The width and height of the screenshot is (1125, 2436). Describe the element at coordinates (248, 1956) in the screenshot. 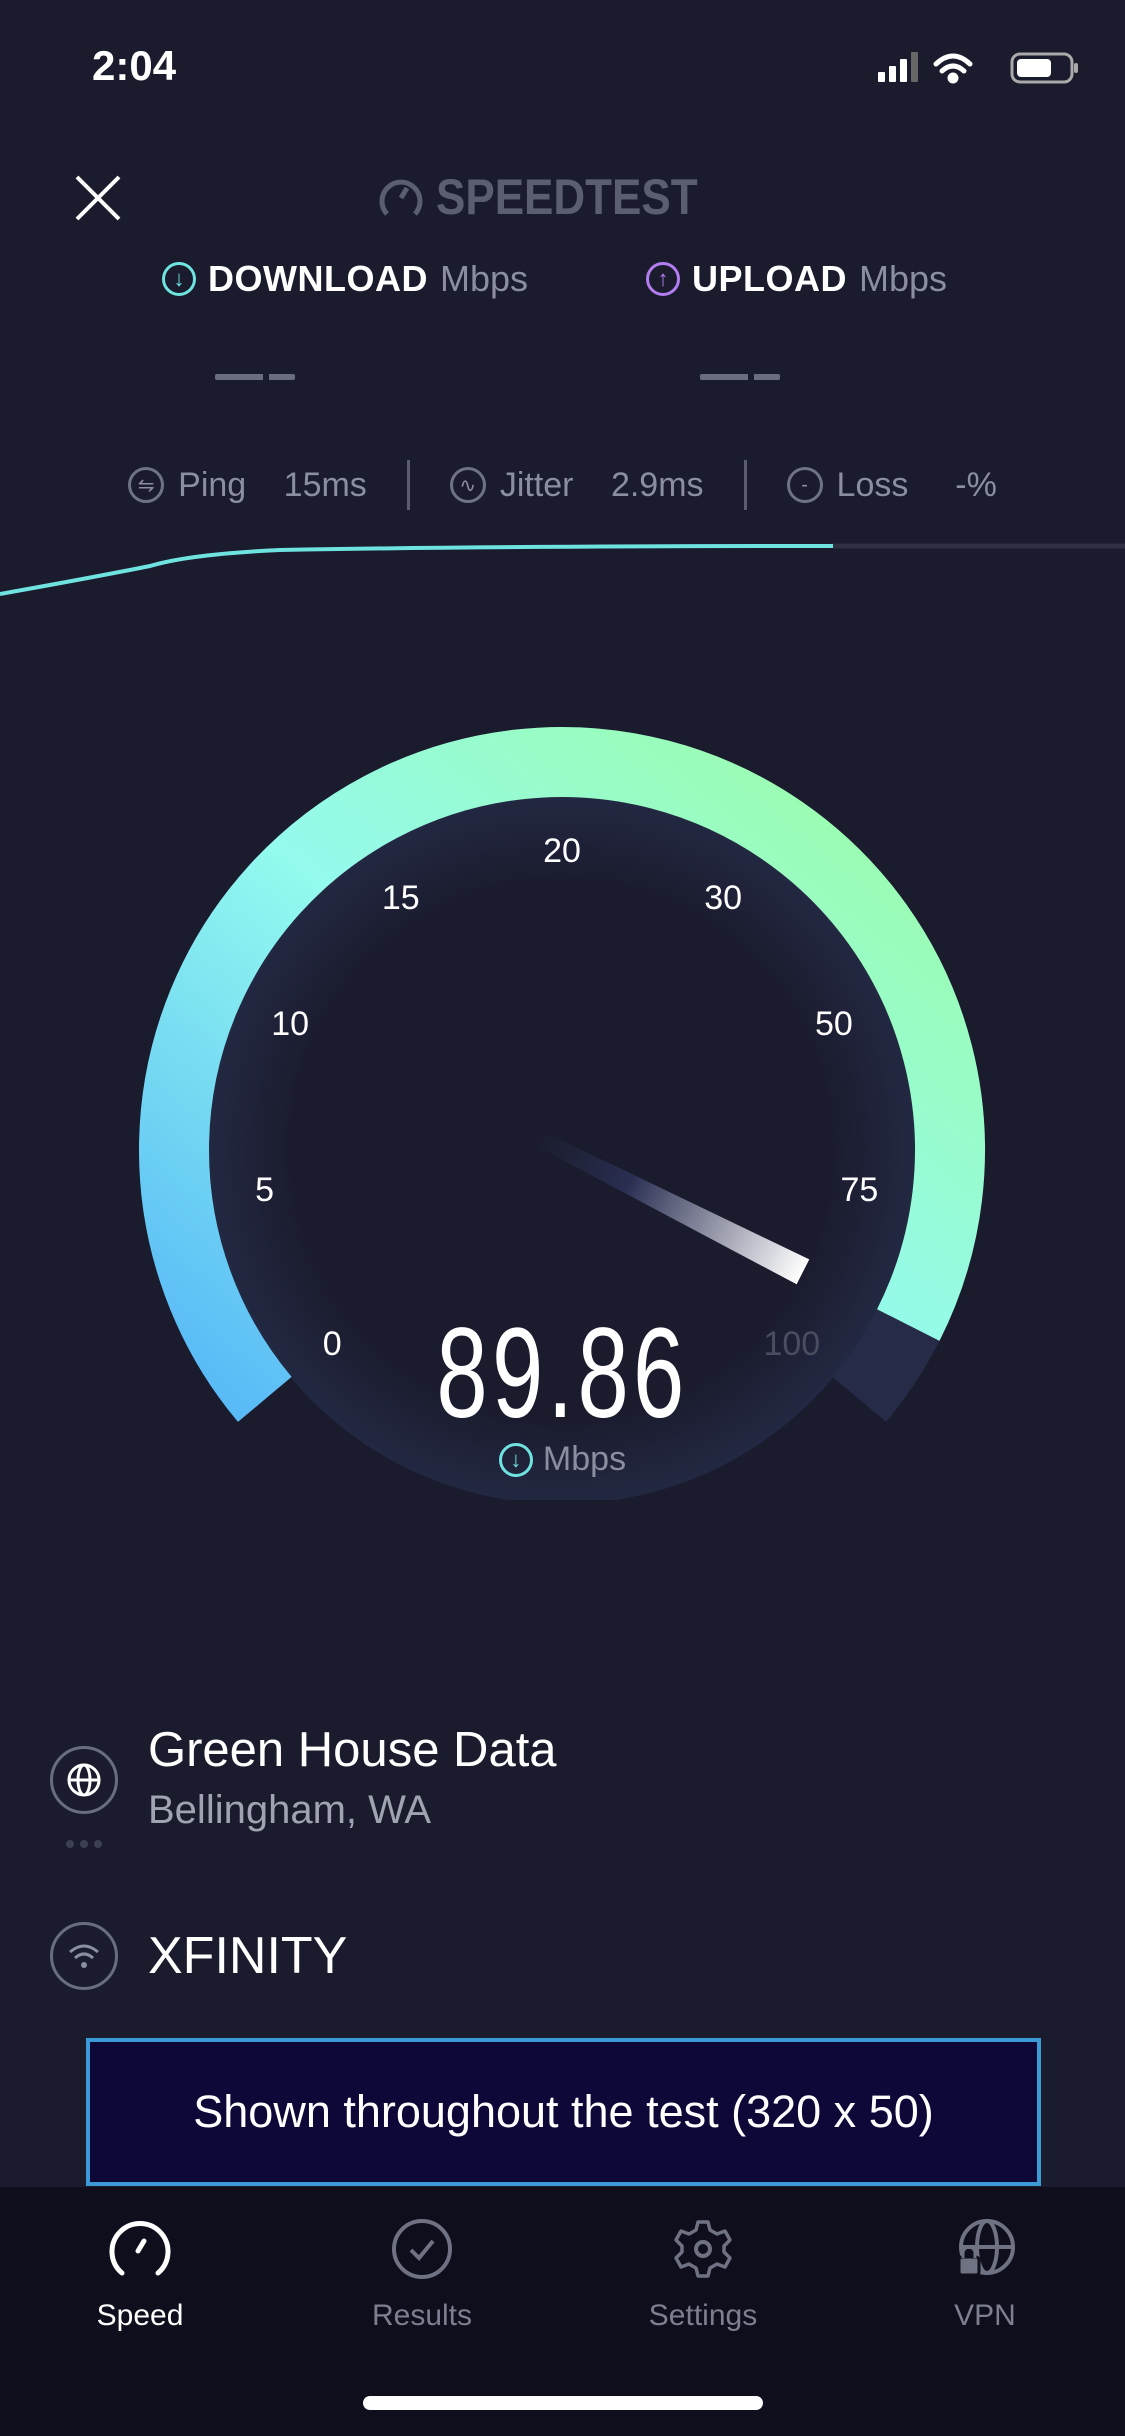

I see `provider-name: XFINITY` at that location.